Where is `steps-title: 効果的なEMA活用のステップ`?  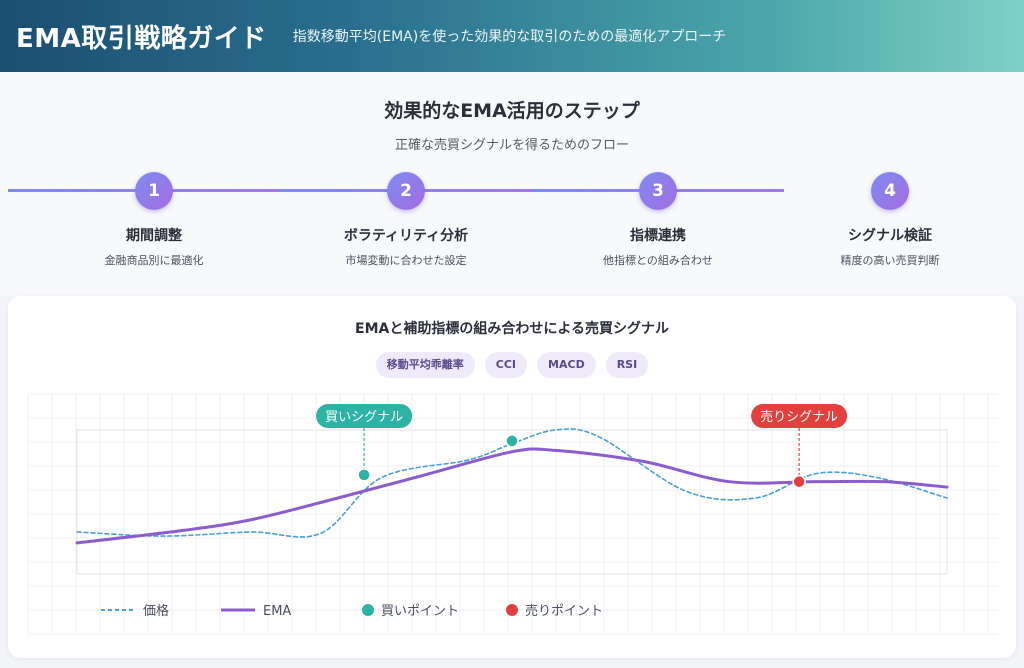
steps-title: 効果的なEMA活用のステップ is located at coordinates (512, 111).